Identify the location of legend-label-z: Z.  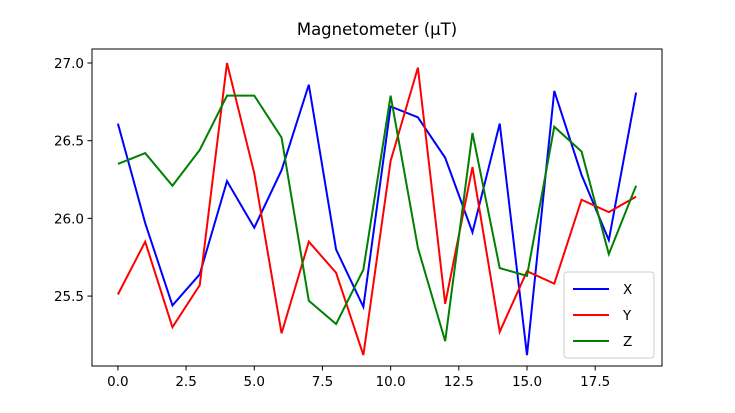
(627, 342).